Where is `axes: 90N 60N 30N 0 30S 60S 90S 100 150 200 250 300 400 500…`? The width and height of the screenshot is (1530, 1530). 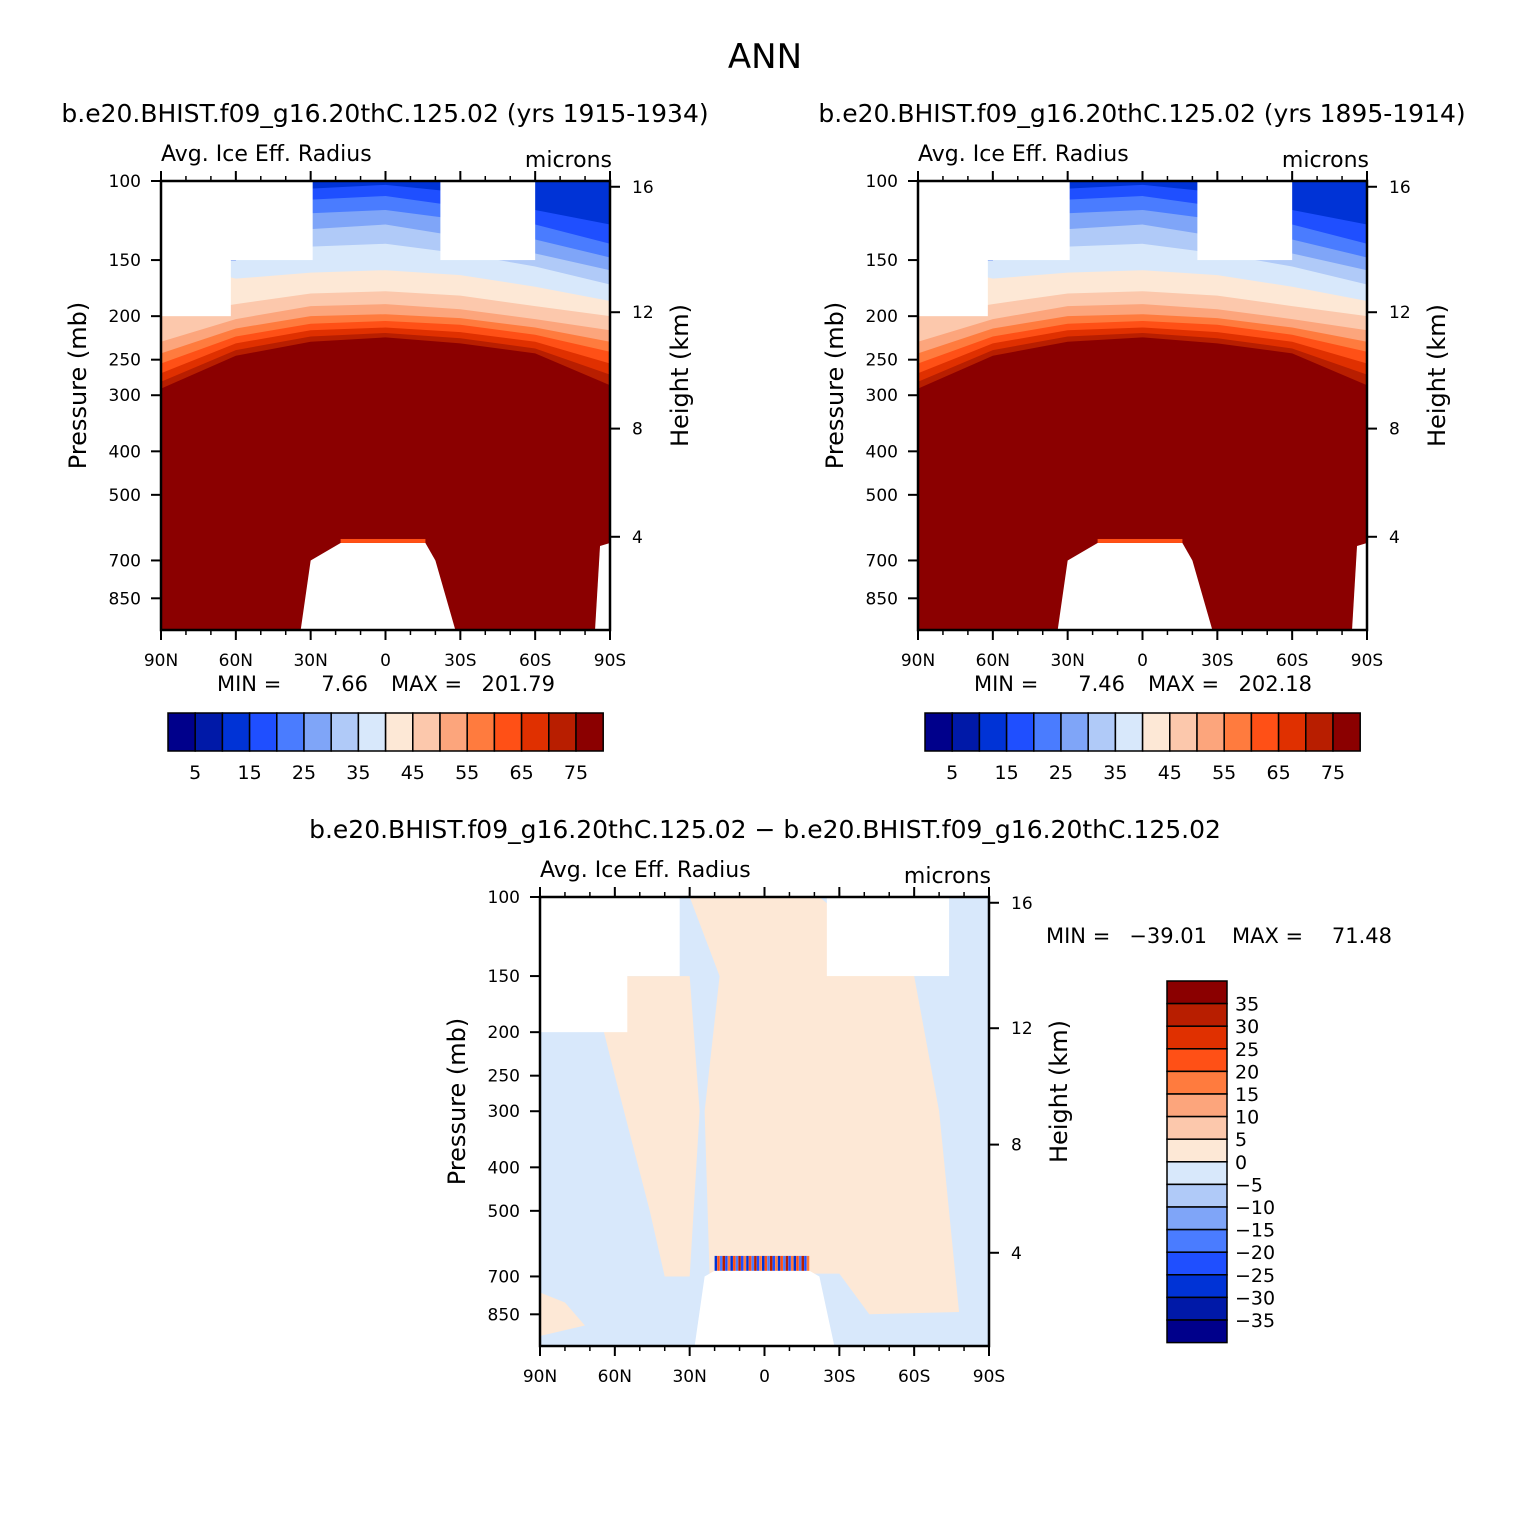 axes: 90N 60N 30N 0 30S 60S 90S 100 150 200 250 300 400 500… is located at coordinates (379, 406).